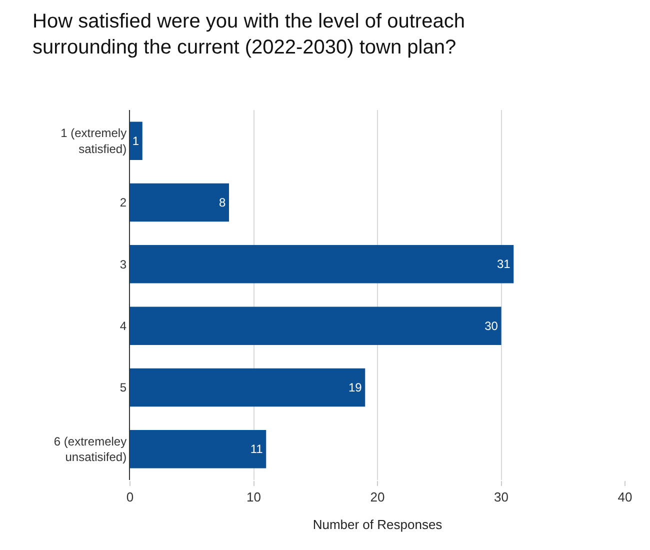 The image size is (650, 550). I want to click on y-tick-label: 1 (extremely satisfied), so click(93, 141).